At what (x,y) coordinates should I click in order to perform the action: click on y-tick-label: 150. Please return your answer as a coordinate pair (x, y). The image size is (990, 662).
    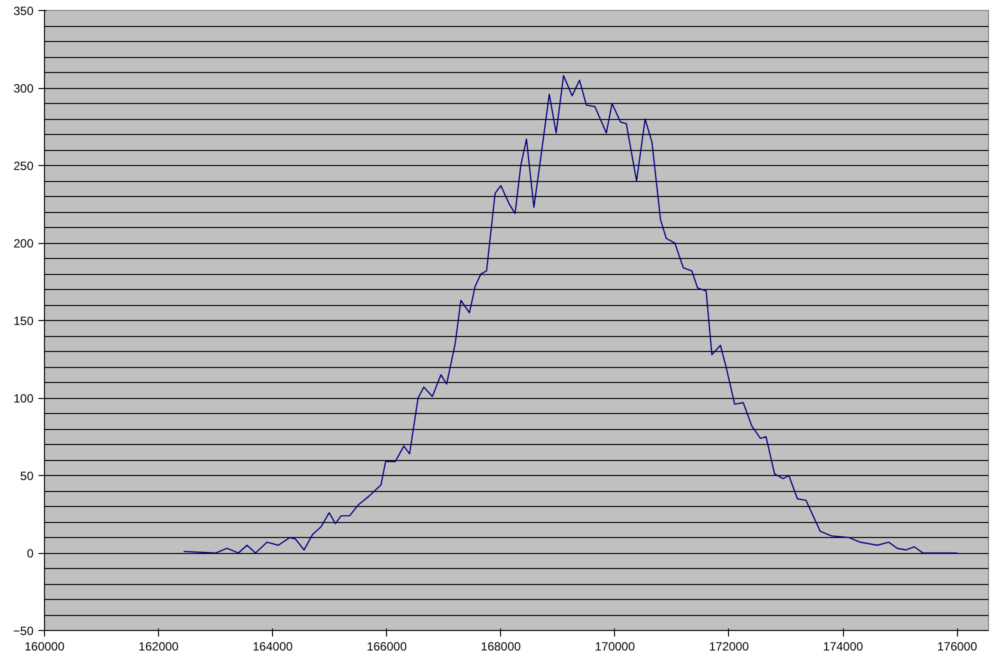
    Looking at the image, I should click on (23, 321).